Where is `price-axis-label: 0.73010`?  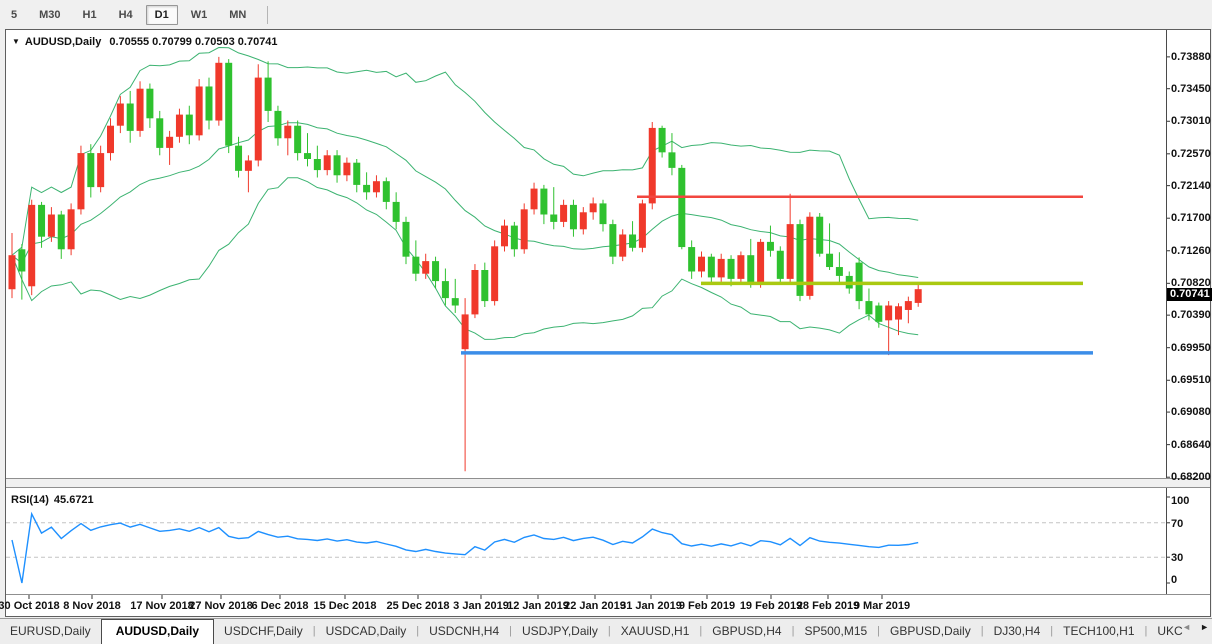
price-axis-label: 0.73010 is located at coordinates (1191, 121).